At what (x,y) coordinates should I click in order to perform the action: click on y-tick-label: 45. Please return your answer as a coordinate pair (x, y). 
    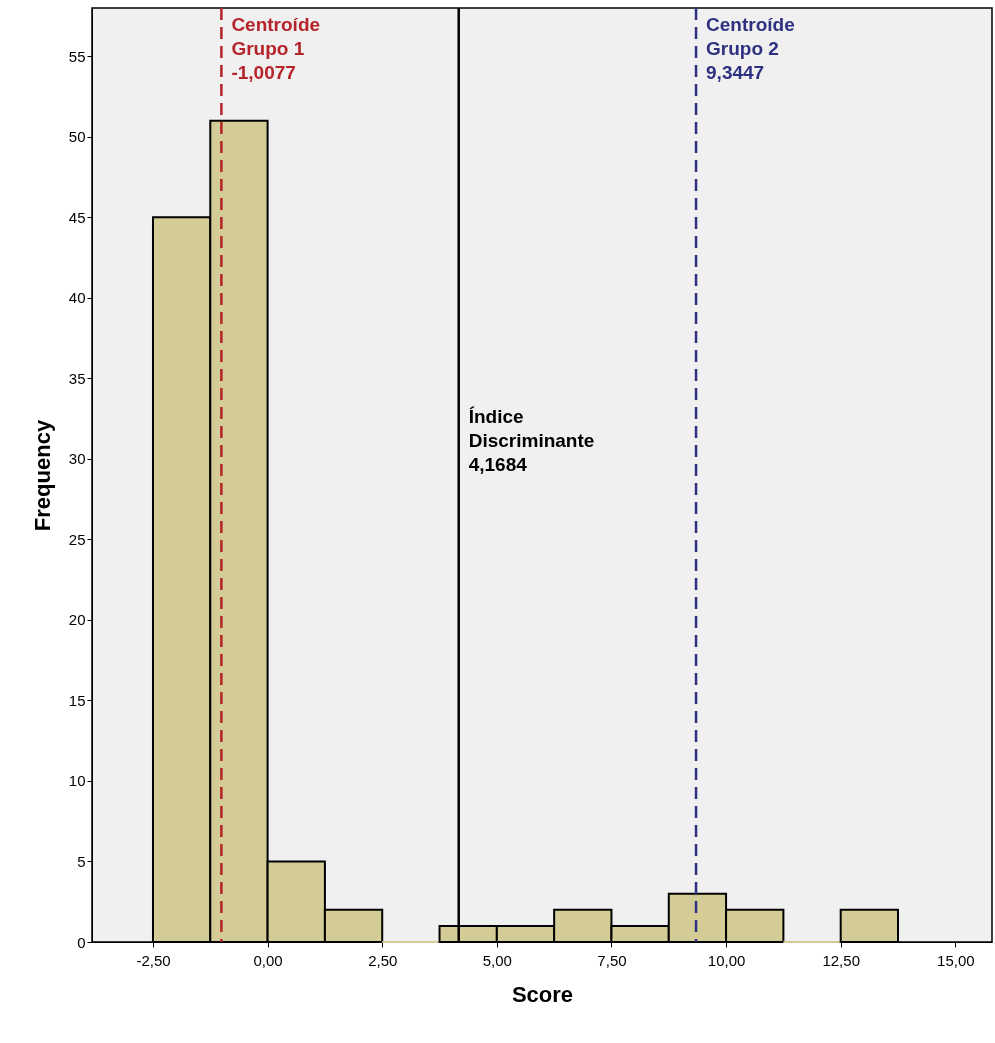
    Looking at the image, I should click on (77, 217).